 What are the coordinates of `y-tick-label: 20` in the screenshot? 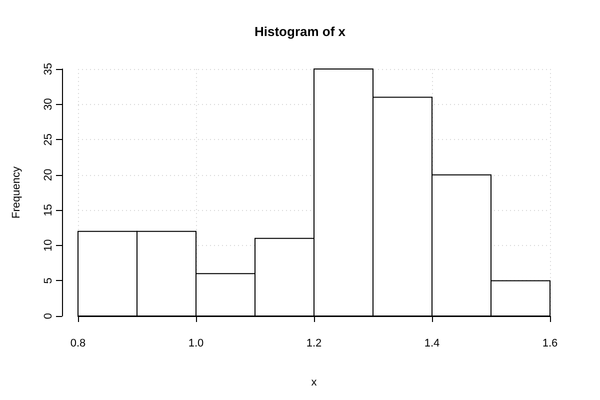 It's located at (48, 174).